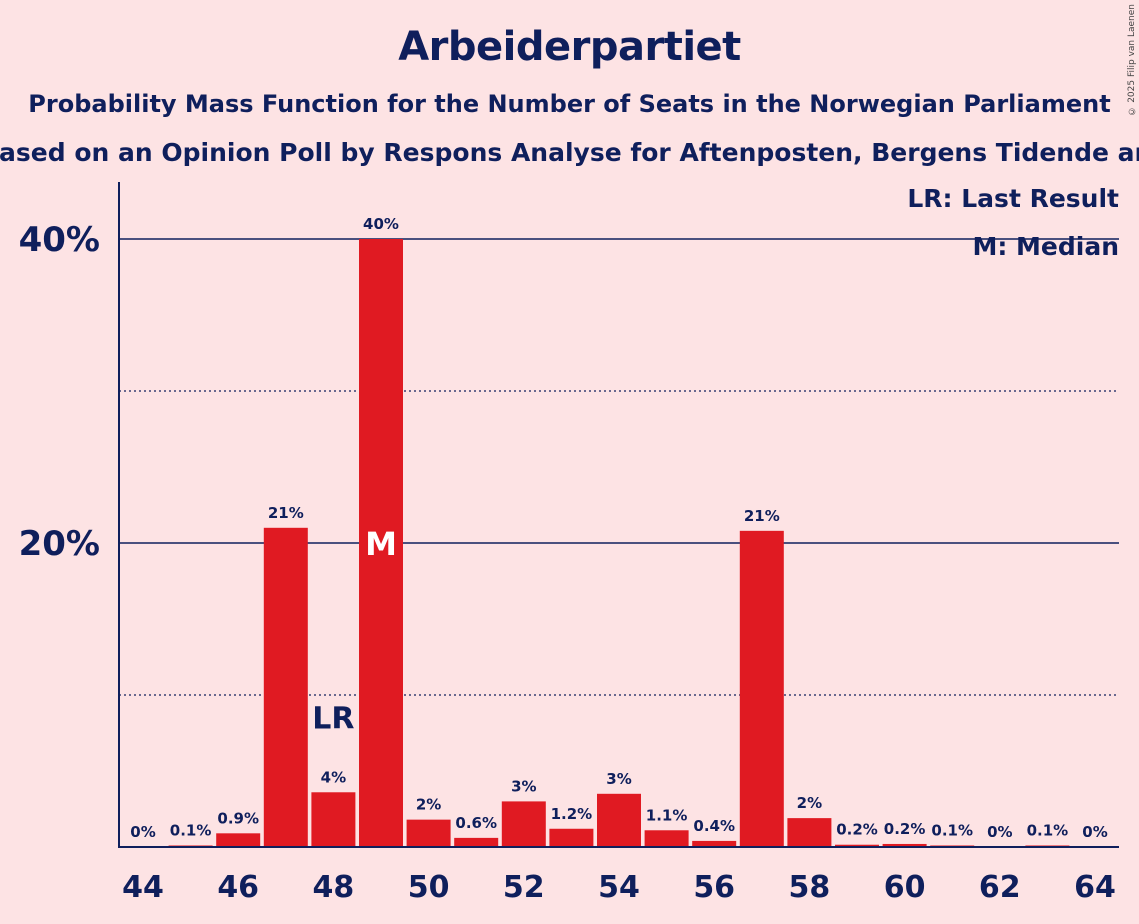 This screenshot has height=924, width=1139. What do you see at coordinates (59, 544) in the screenshot?
I see `y-tick-label: 20%` at bounding box center [59, 544].